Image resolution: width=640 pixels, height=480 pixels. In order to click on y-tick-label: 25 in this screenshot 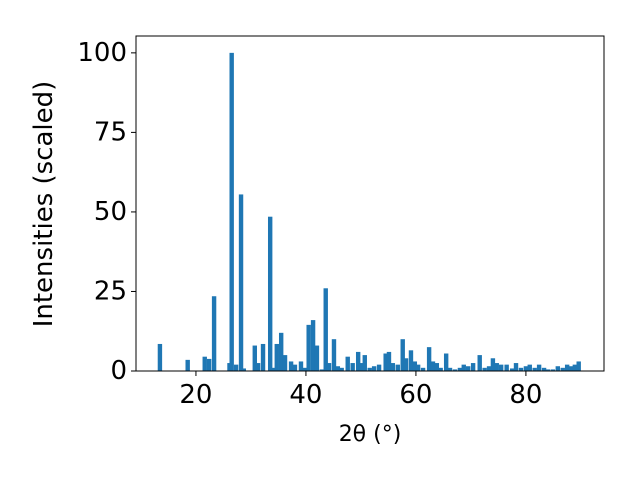, I will do `click(110, 291)`.